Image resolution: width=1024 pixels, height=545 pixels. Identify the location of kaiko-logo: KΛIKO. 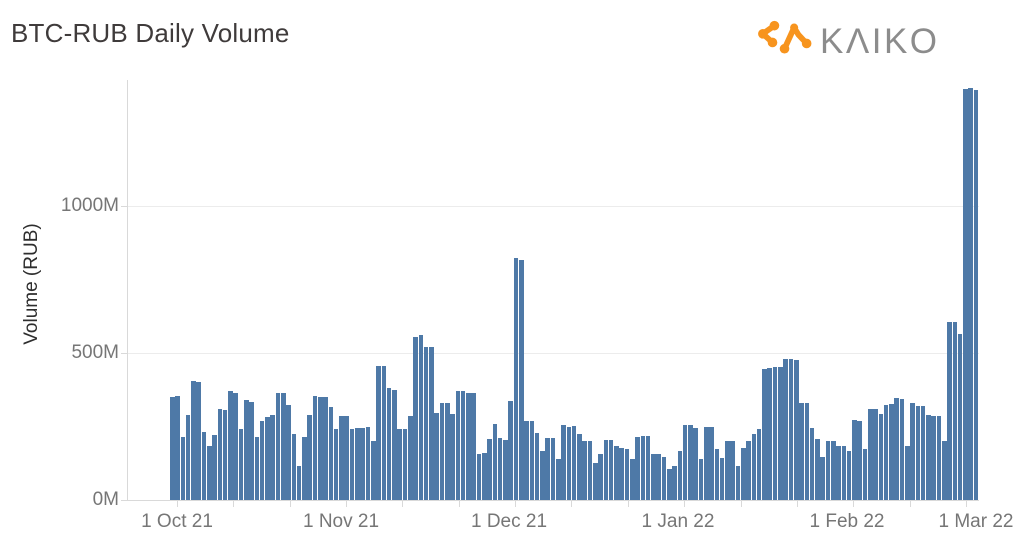
(871, 42).